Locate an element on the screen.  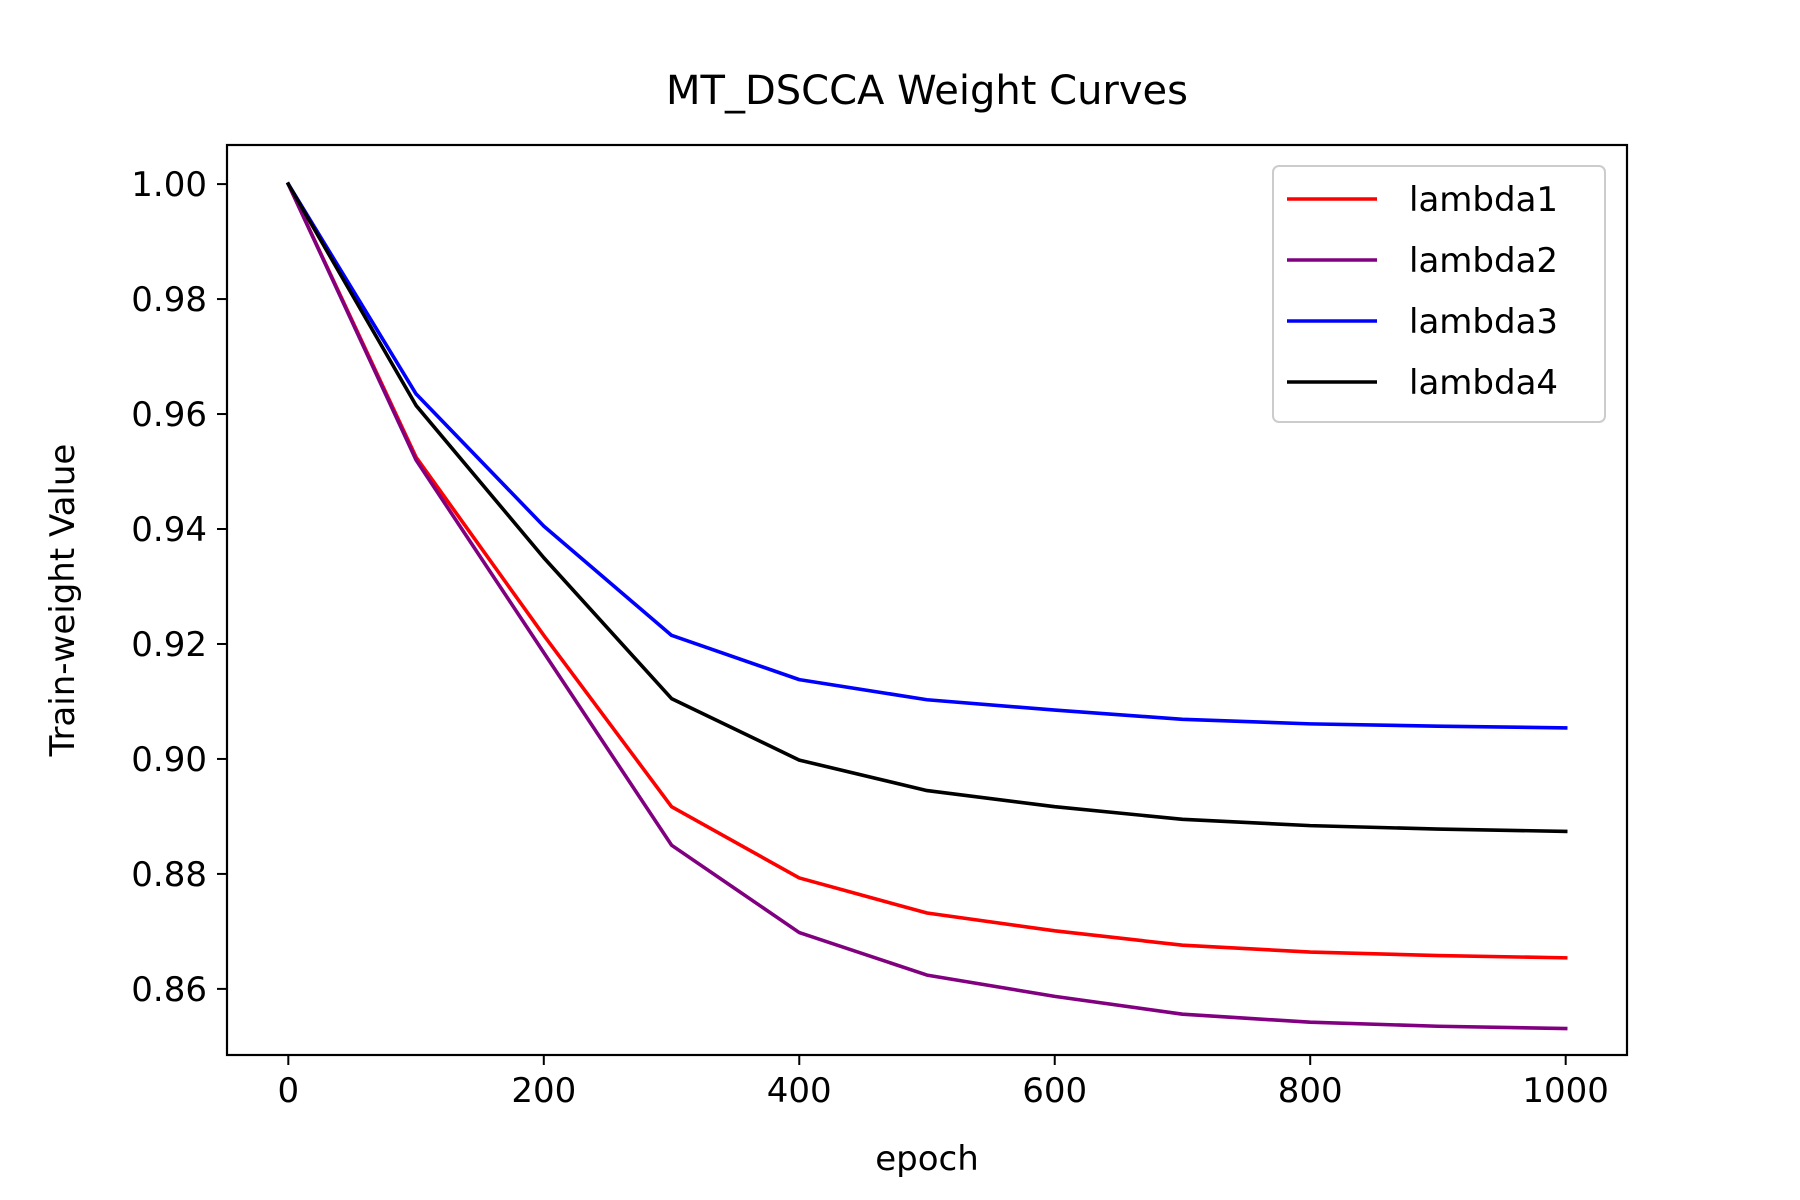
y-tick-label: 0.88 is located at coordinates (169, 875).